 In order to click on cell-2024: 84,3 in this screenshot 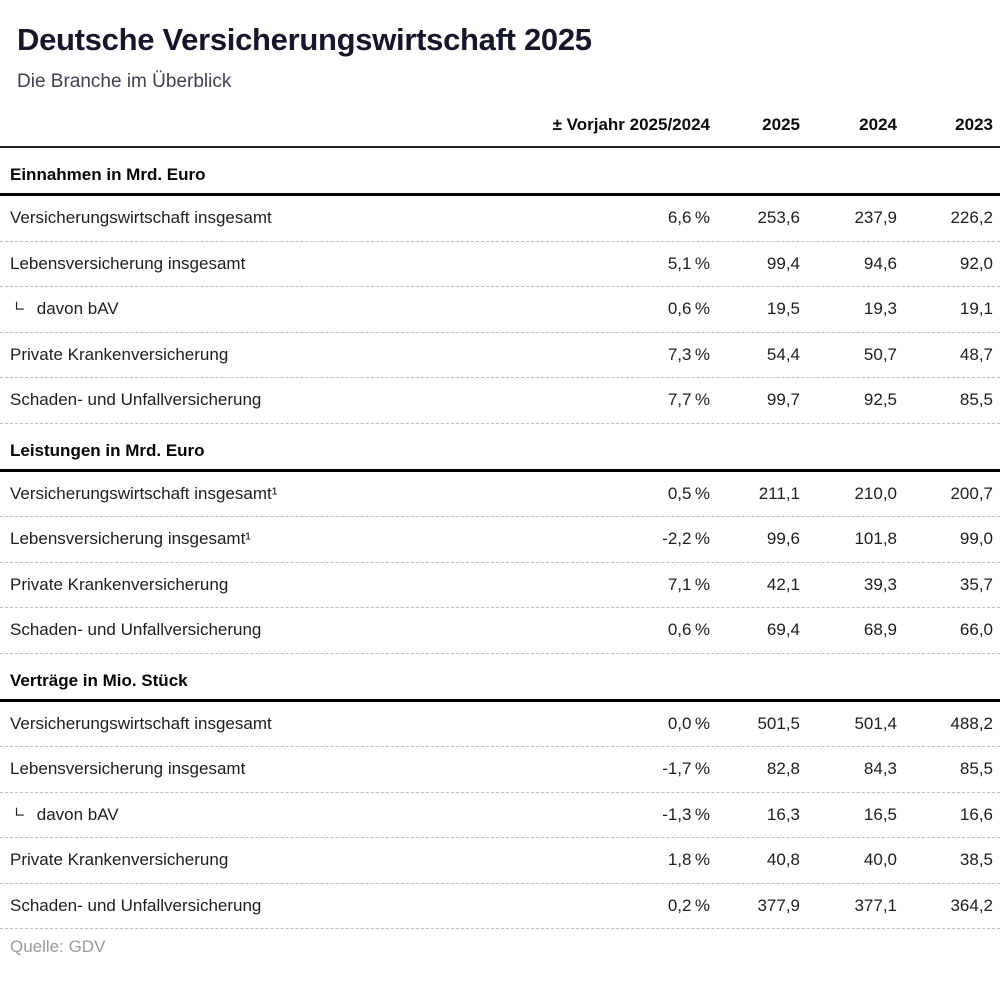, I will do `click(880, 769)`.